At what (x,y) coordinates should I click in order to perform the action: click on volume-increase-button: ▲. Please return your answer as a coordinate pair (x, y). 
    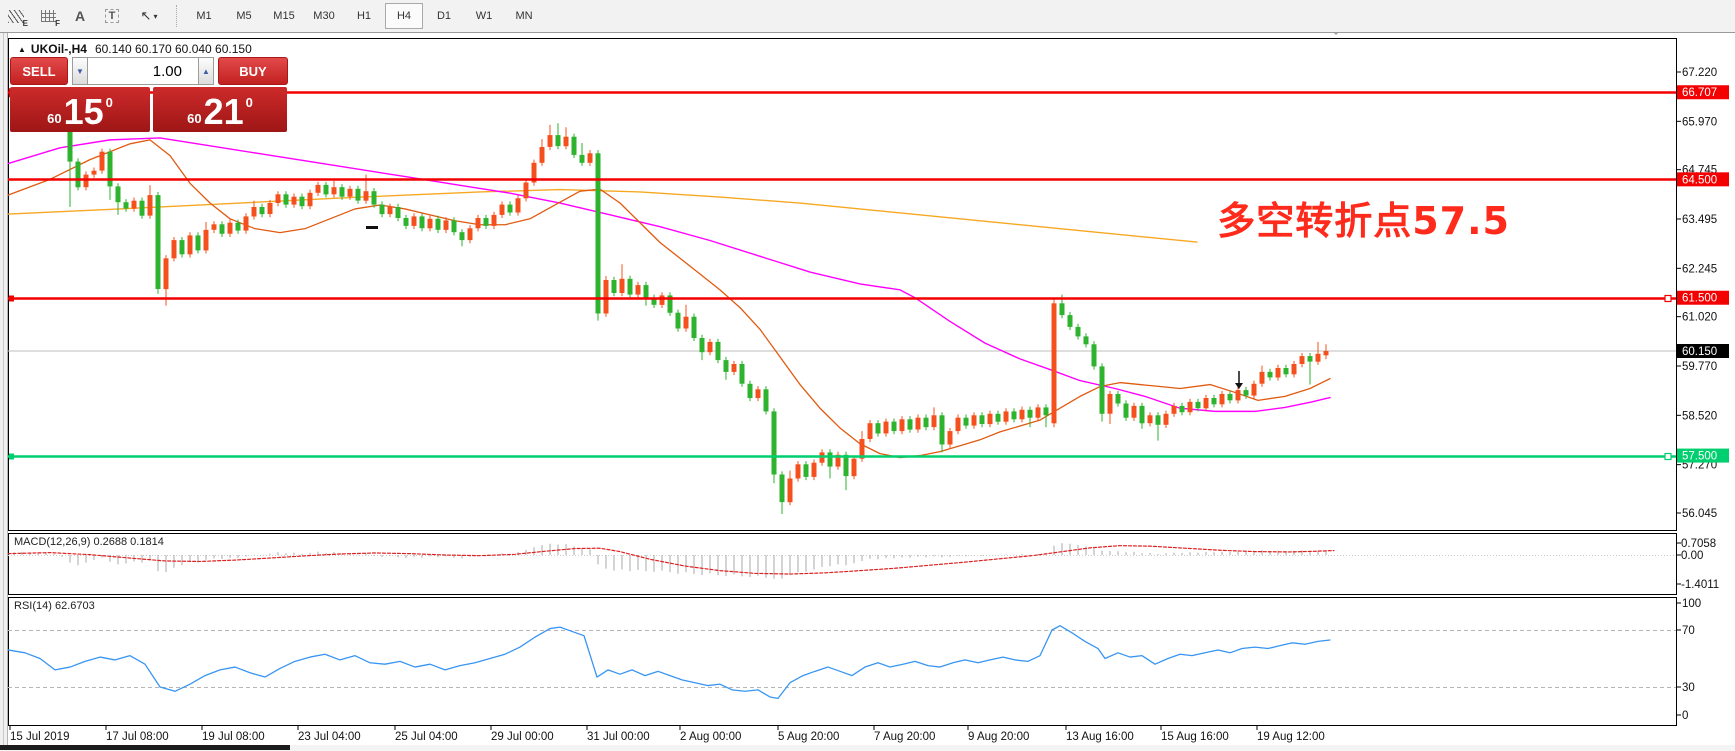
    Looking at the image, I should click on (206, 71).